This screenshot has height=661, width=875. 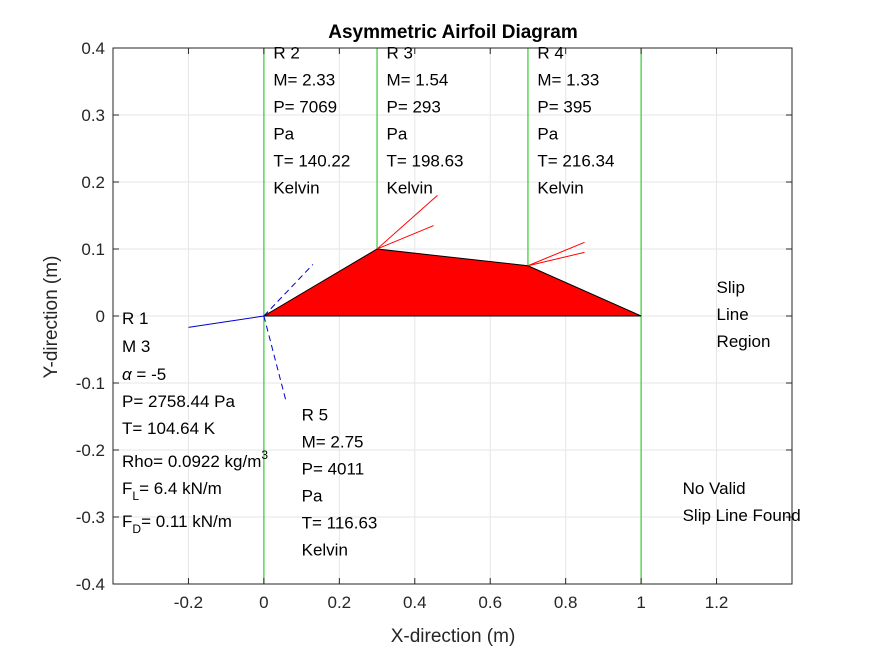 I want to click on annotation-line: R 2, so click(x=286, y=53).